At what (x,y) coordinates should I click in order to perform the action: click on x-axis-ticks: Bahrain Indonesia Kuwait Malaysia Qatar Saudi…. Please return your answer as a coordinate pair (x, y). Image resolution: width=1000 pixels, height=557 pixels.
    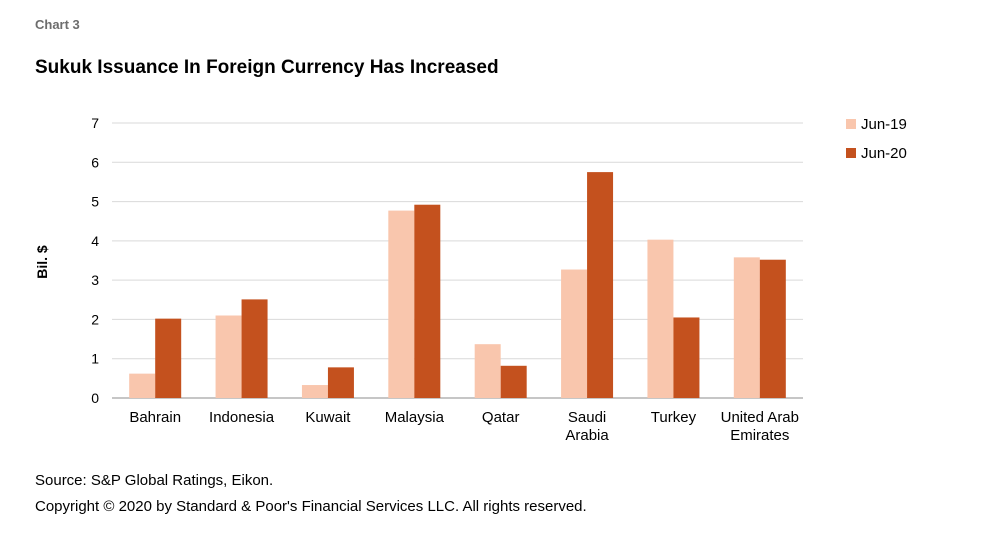
    Looking at the image, I should click on (464, 426).